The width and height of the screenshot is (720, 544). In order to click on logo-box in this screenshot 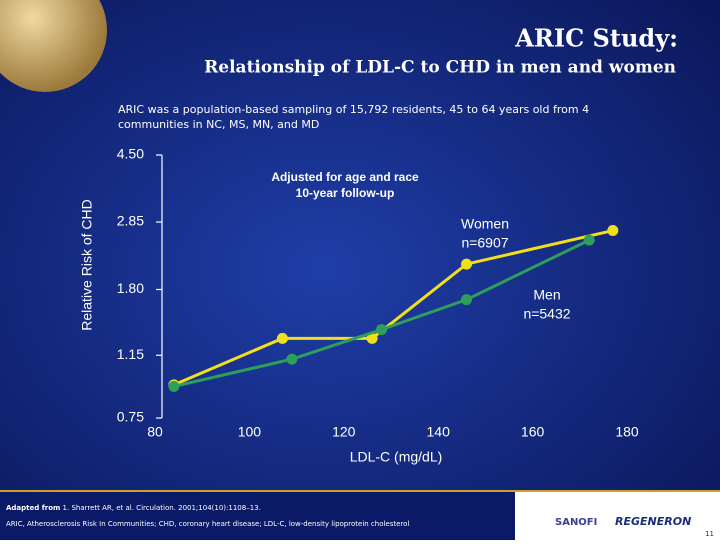, I will do `click(617, 516)`.